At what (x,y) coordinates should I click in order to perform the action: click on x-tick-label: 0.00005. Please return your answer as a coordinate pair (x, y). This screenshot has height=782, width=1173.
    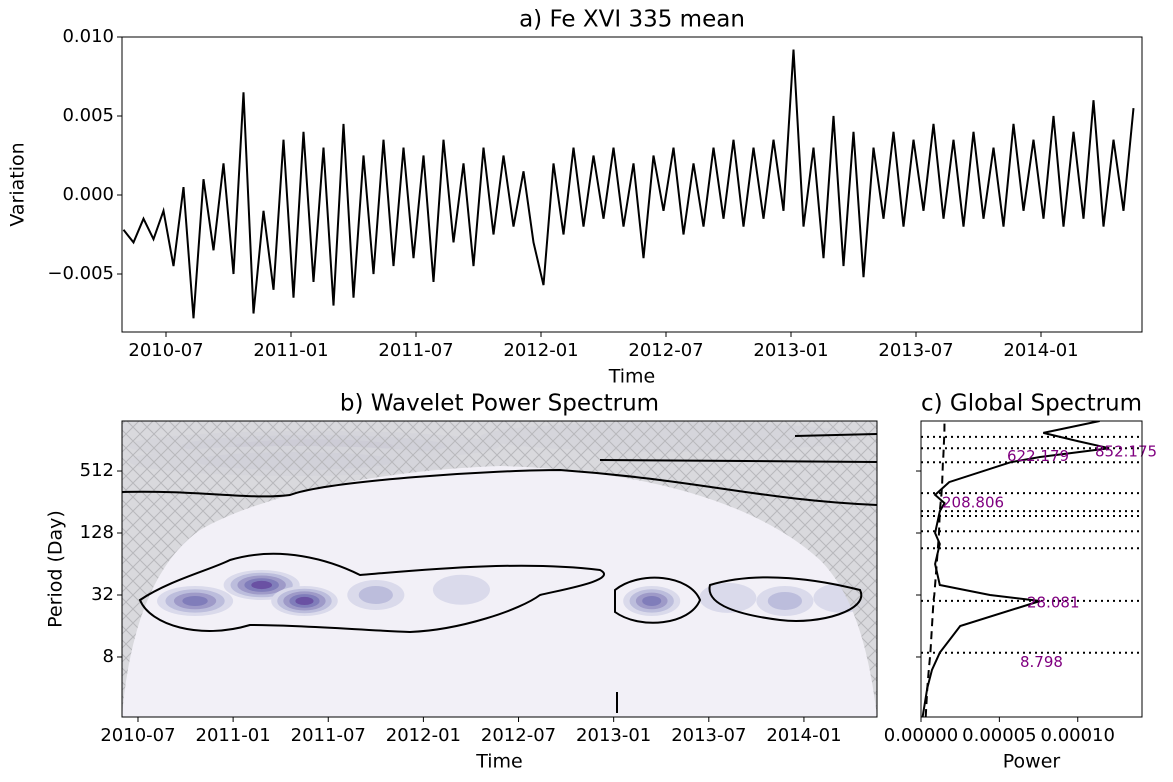
    Looking at the image, I should click on (999, 735).